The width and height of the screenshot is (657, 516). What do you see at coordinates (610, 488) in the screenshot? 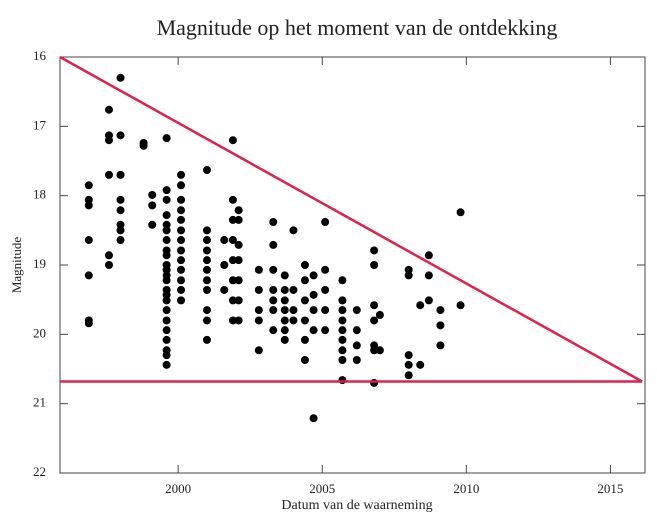
I see `x-tick-label: 2015` at bounding box center [610, 488].